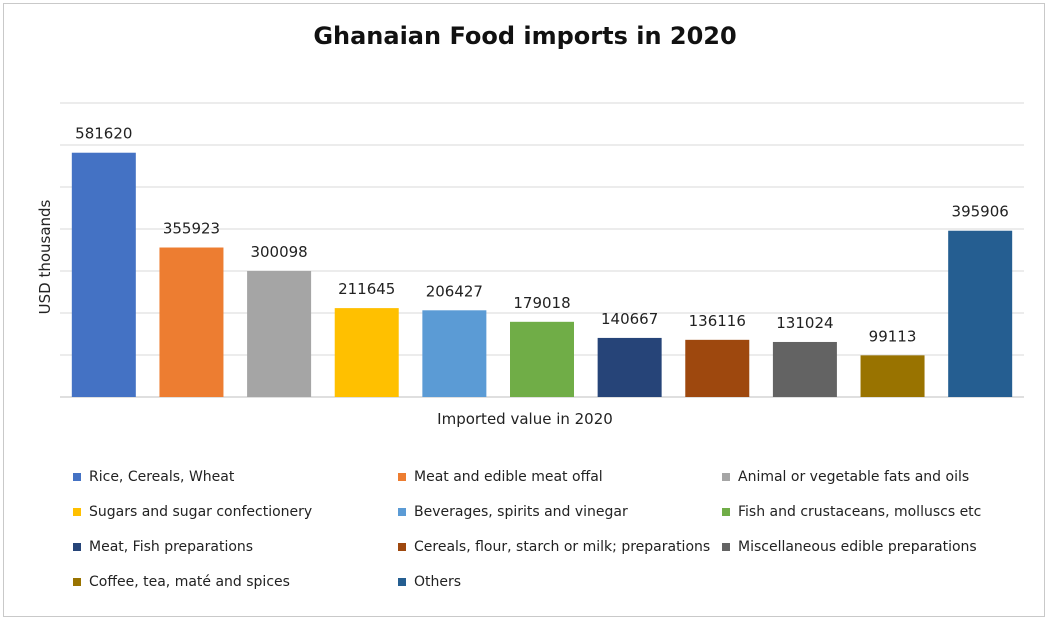 The image size is (1050, 622). Describe the element at coordinates (191, 229) in the screenshot. I see `data-label-2: 355923` at that location.